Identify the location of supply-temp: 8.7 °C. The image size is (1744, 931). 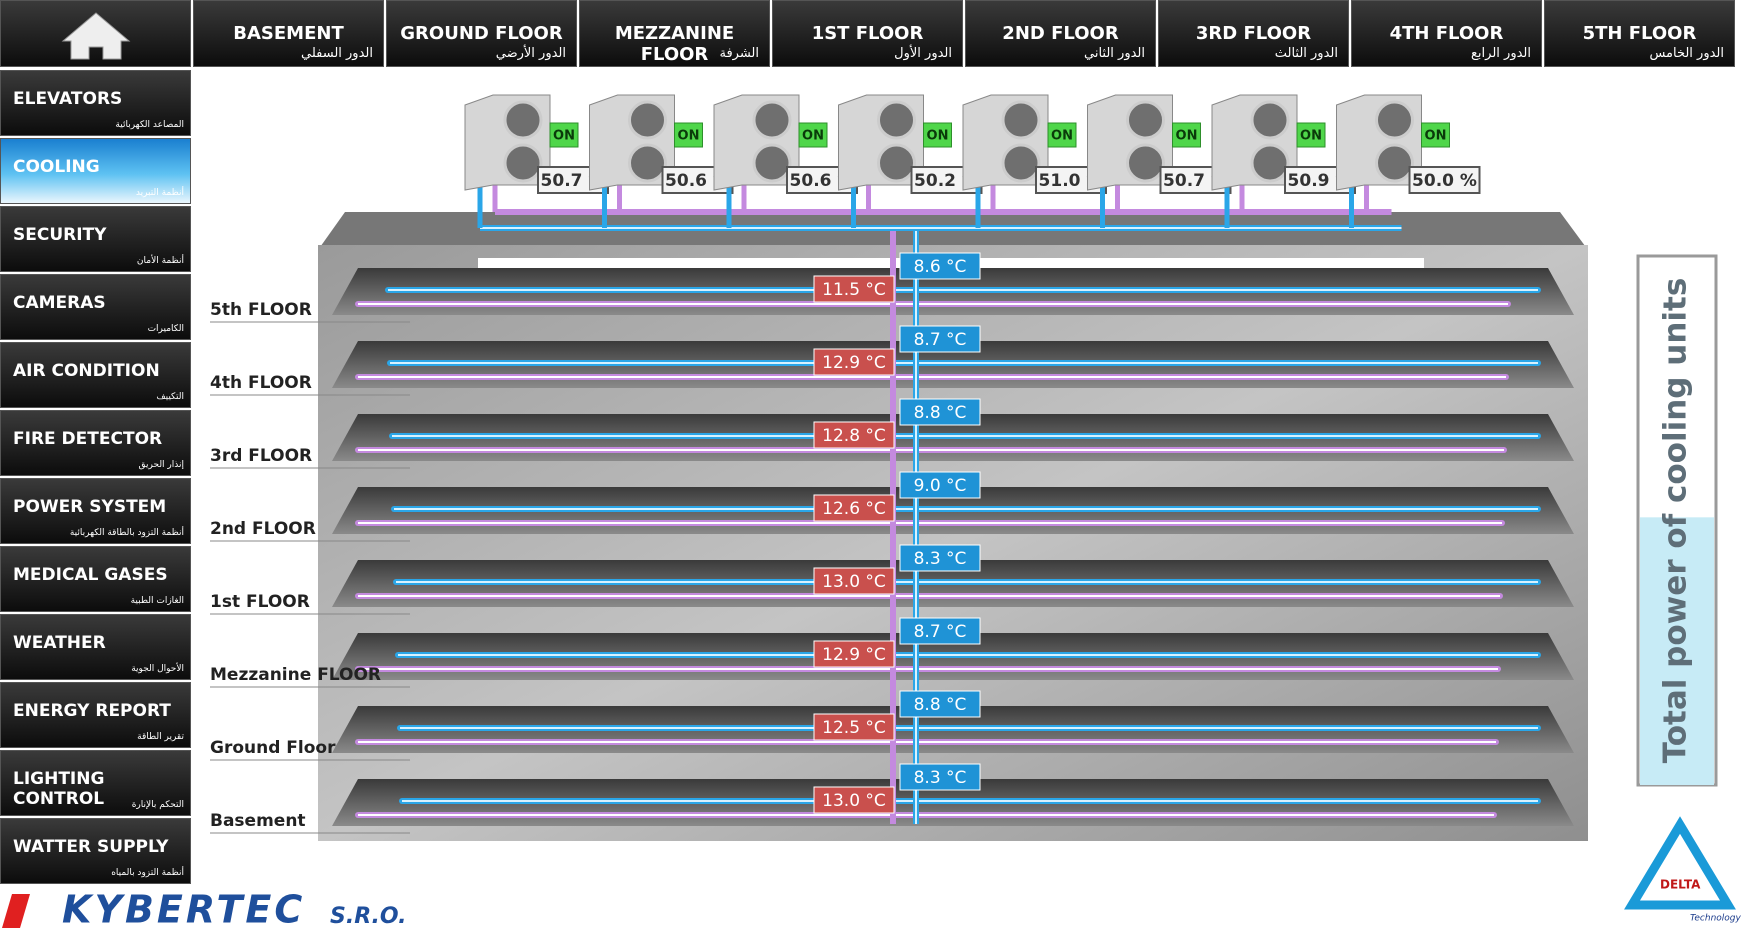
(940, 632).